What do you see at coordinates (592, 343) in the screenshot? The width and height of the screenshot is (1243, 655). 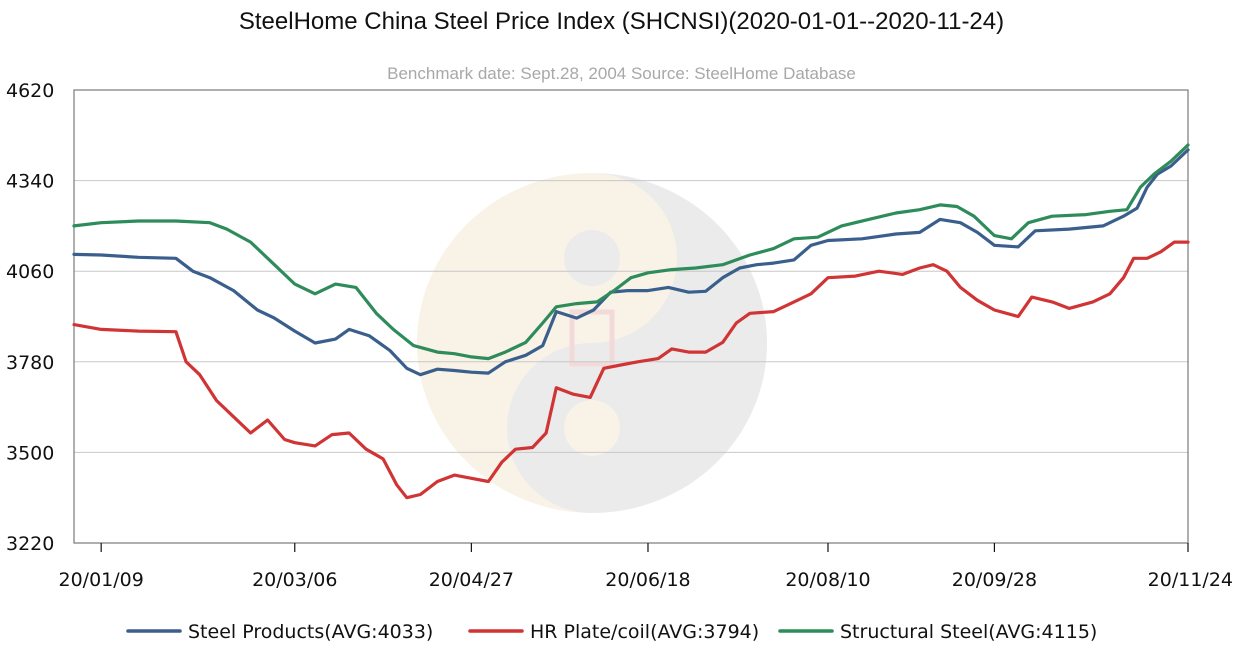 I see `watermark-logo` at bounding box center [592, 343].